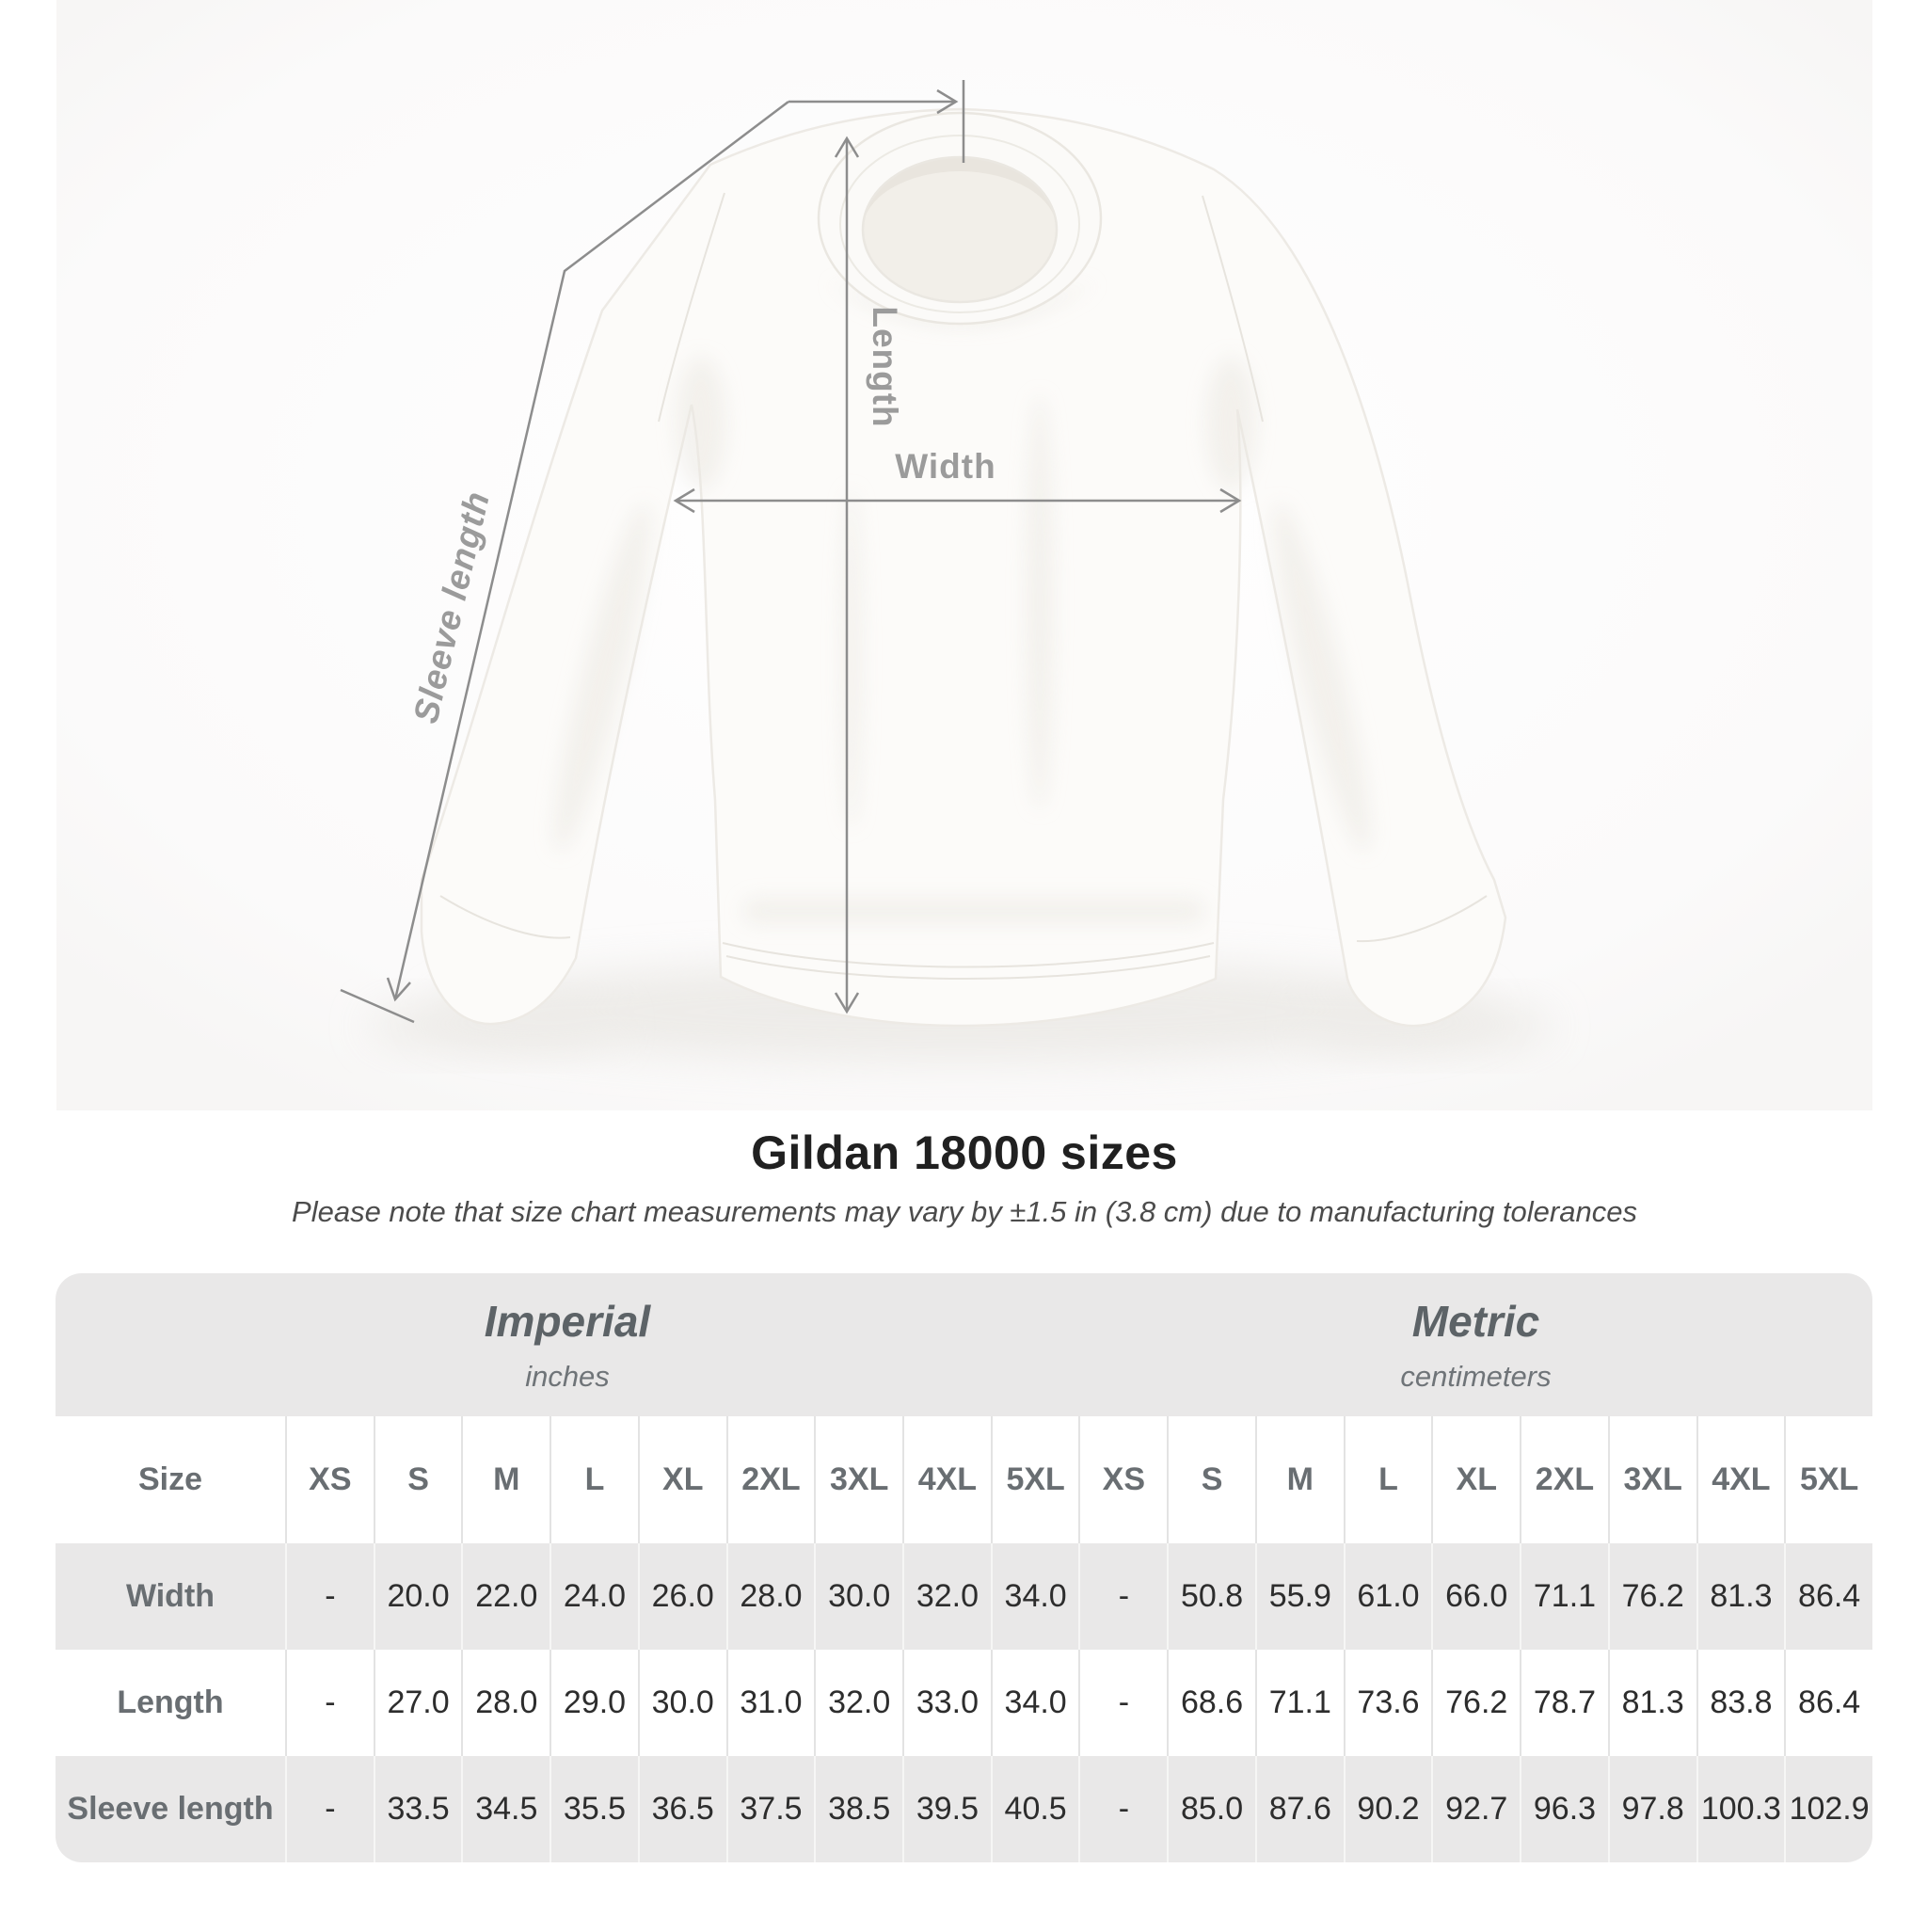 The height and width of the screenshot is (1932, 1927). What do you see at coordinates (1651, 1809) in the screenshot?
I see `table-cell: 97.8` at bounding box center [1651, 1809].